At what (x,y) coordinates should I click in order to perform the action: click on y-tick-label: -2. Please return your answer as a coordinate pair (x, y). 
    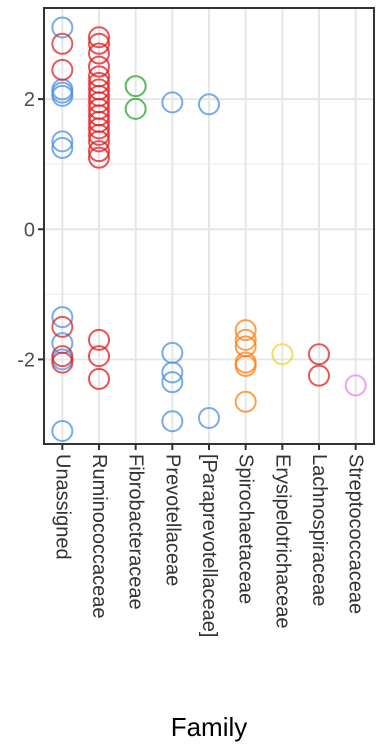
    Looking at the image, I should click on (26, 360).